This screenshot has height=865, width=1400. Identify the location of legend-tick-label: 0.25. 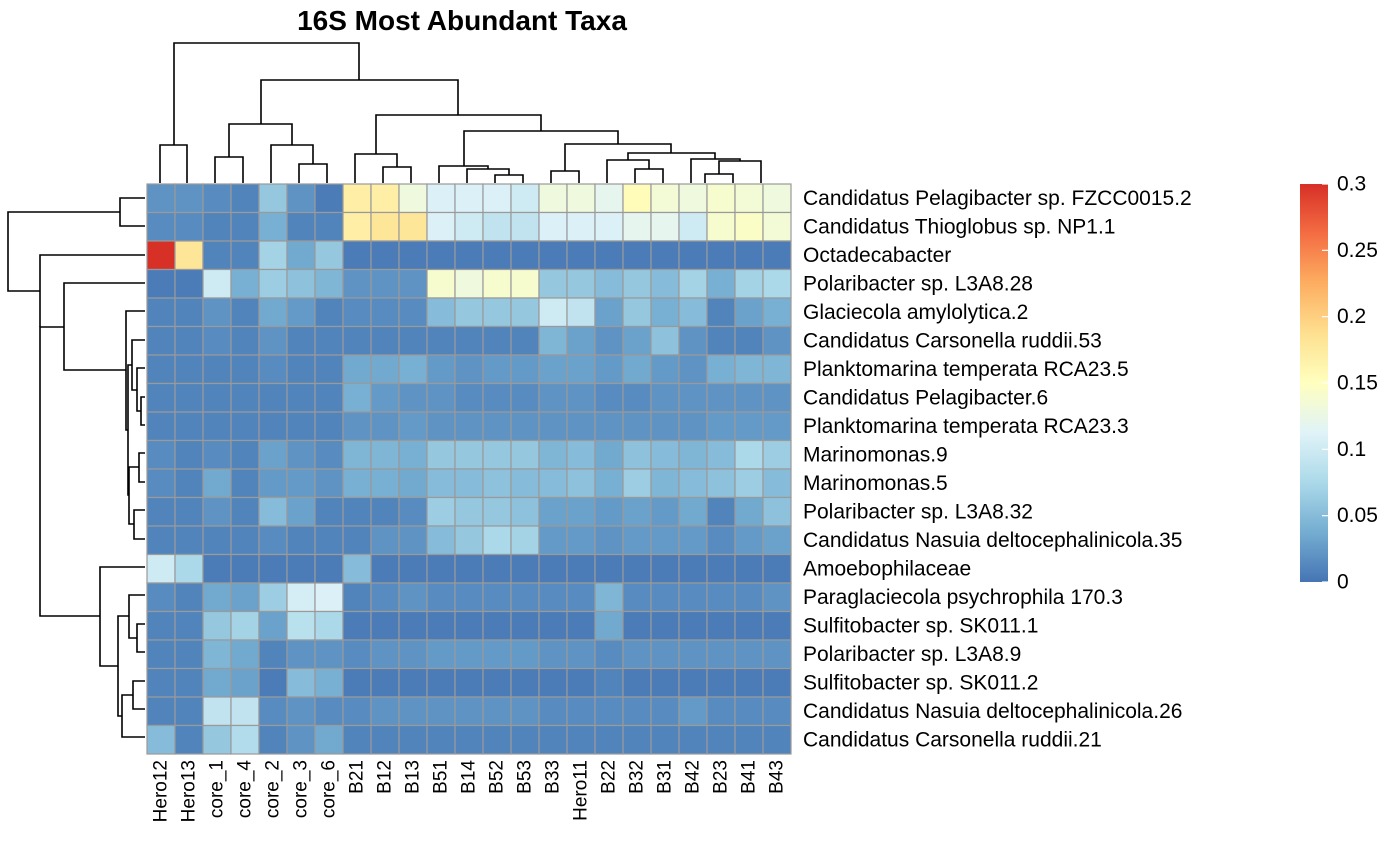
(1357, 250).